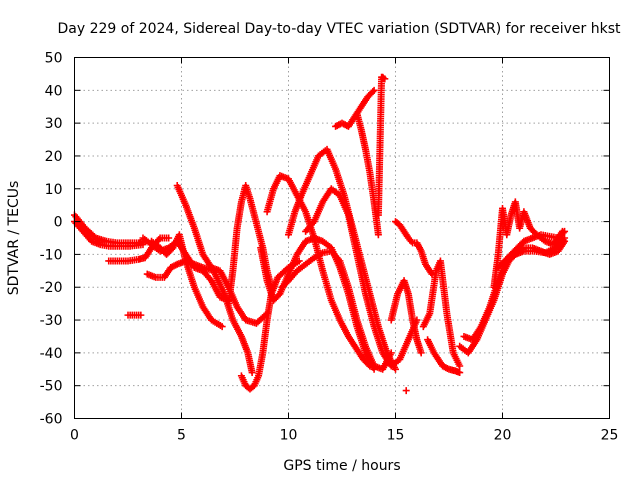  Describe the element at coordinates (344, 436) in the screenshot. I see `x-tick-labels: 0 5 10 15 20 25` at that location.